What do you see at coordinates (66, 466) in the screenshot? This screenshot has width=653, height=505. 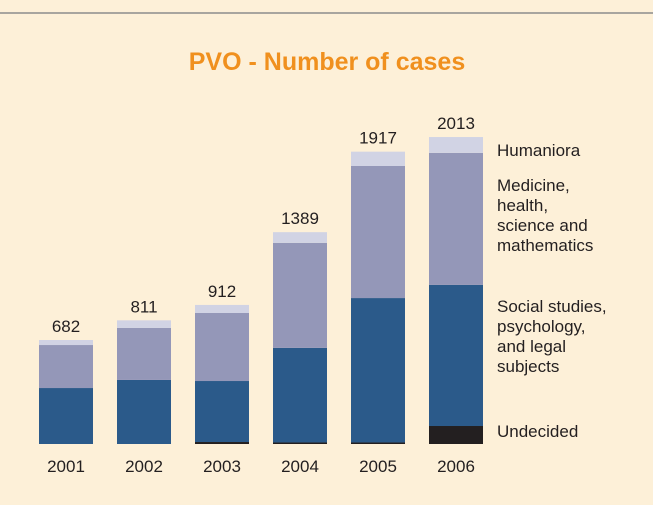 I see `x-tick-label: 2001` at bounding box center [66, 466].